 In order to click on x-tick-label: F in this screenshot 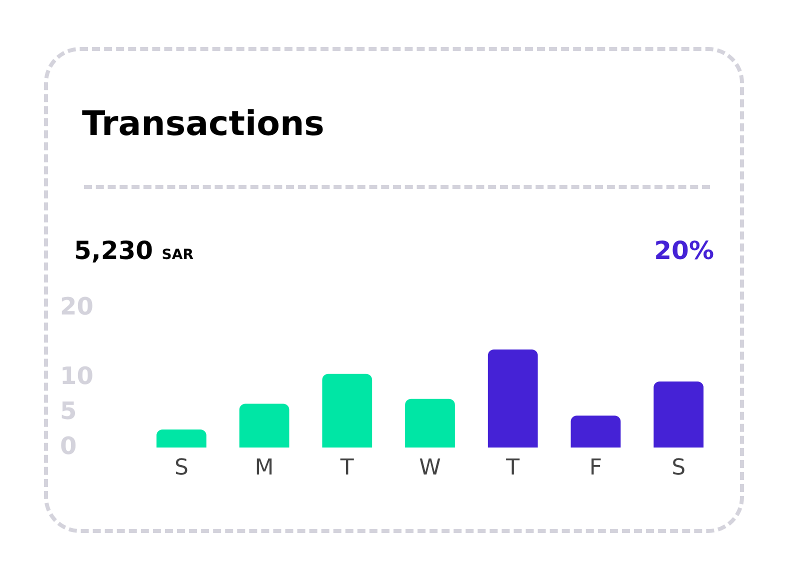, I will do `click(595, 468)`.